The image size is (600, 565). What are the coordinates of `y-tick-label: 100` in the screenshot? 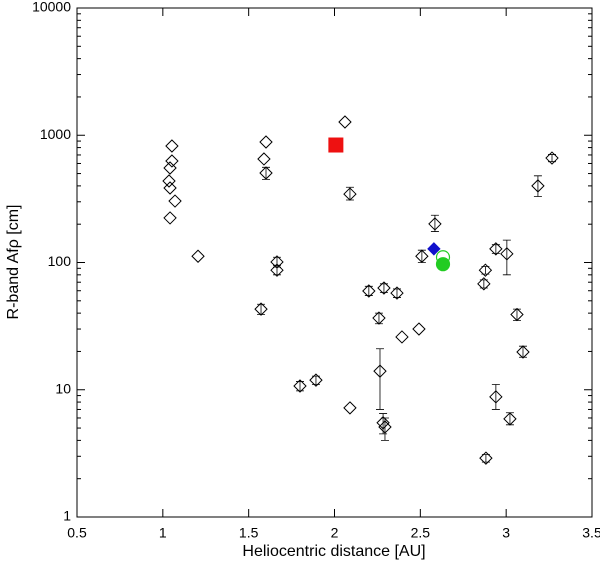 It's located at (60, 261).